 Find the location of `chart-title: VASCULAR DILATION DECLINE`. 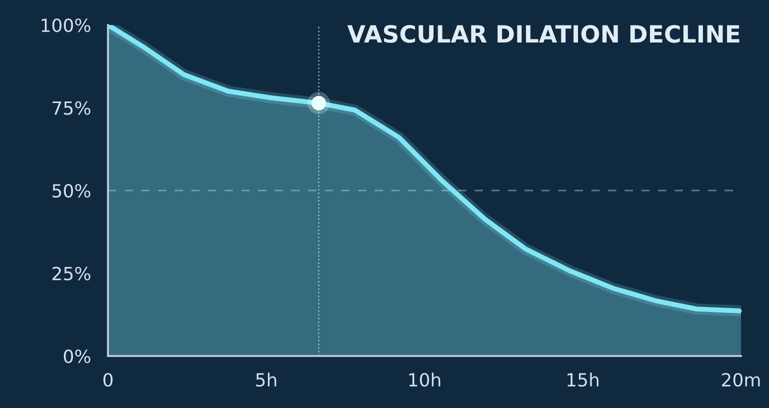

chart-title: VASCULAR DILATION DECLINE is located at coordinates (543, 33).